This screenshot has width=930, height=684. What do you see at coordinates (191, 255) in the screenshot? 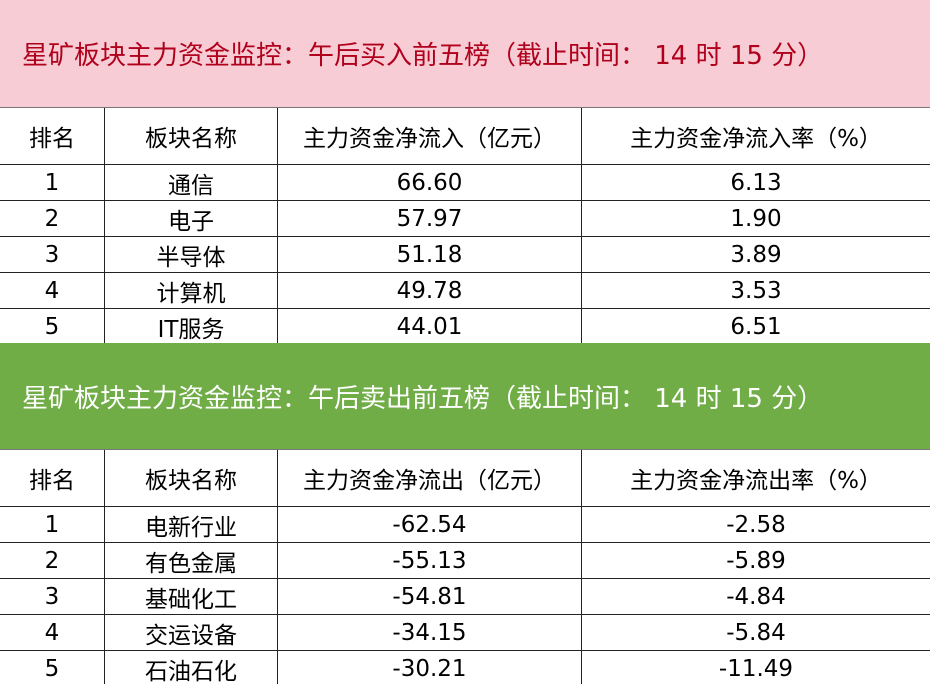
I see `table-cell: 半导体` at bounding box center [191, 255].